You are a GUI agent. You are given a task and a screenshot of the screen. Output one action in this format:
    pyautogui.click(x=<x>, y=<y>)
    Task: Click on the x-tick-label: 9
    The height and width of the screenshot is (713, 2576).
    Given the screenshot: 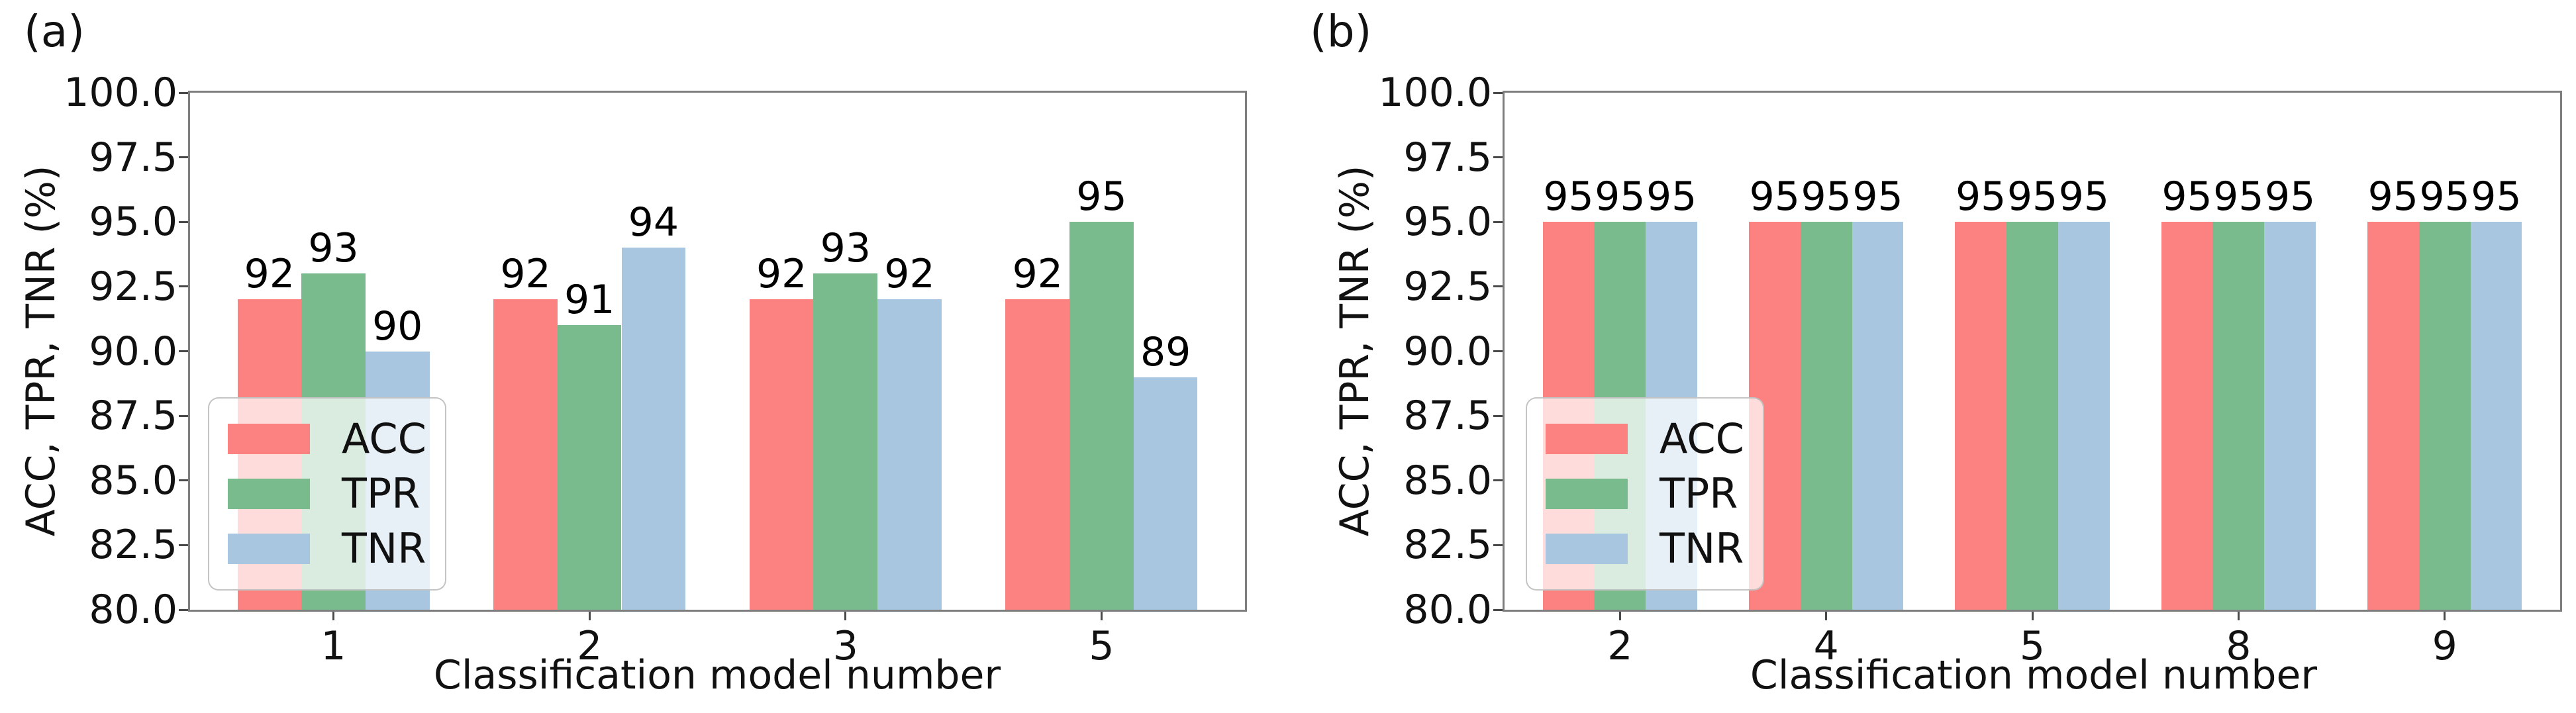 What is the action you would take?
    pyautogui.click(x=2444, y=646)
    